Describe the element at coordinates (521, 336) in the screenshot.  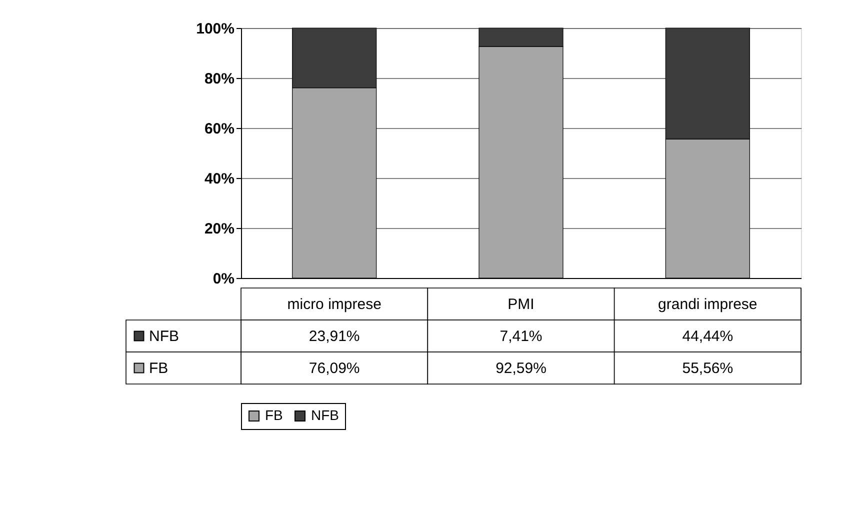
I see `data-label: 7,41%` at that location.